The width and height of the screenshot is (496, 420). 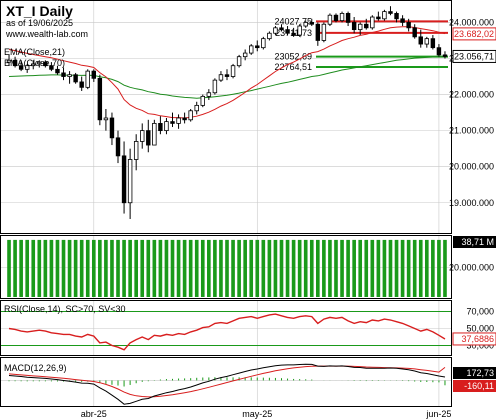 What do you see at coordinates (474, 56) in the screenshot?
I see `price-tag-label: 23.056,71` at bounding box center [474, 56].